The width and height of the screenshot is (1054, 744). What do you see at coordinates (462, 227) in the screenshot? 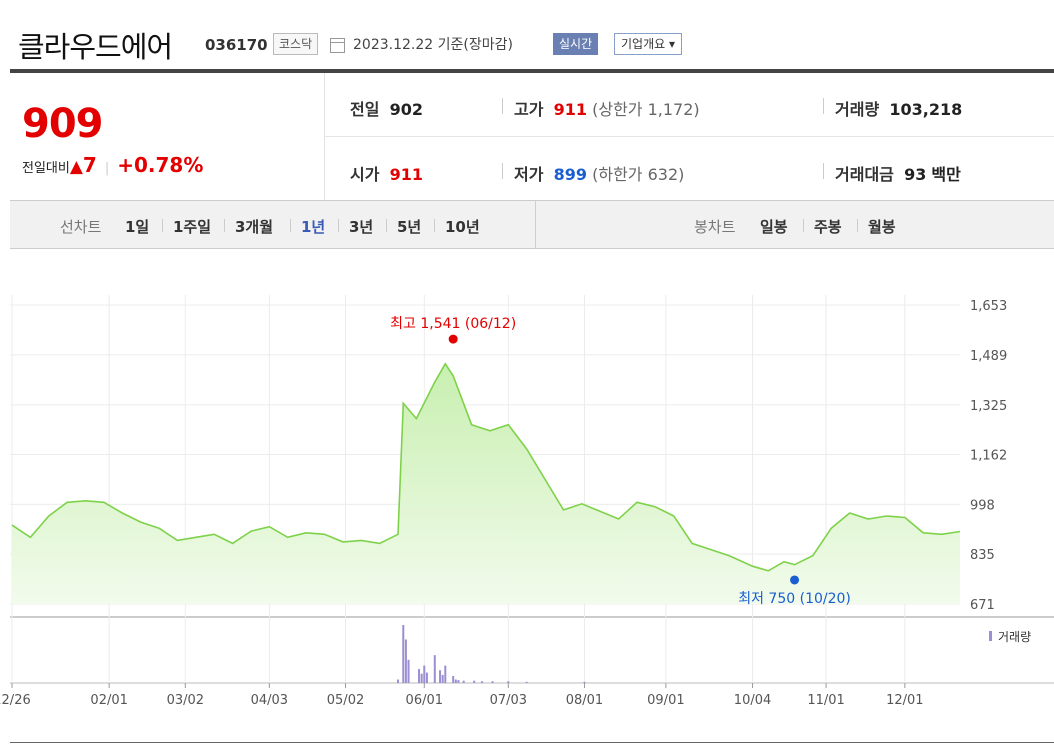
I see `tab-10y: 10년` at bounding box center [462, 227].